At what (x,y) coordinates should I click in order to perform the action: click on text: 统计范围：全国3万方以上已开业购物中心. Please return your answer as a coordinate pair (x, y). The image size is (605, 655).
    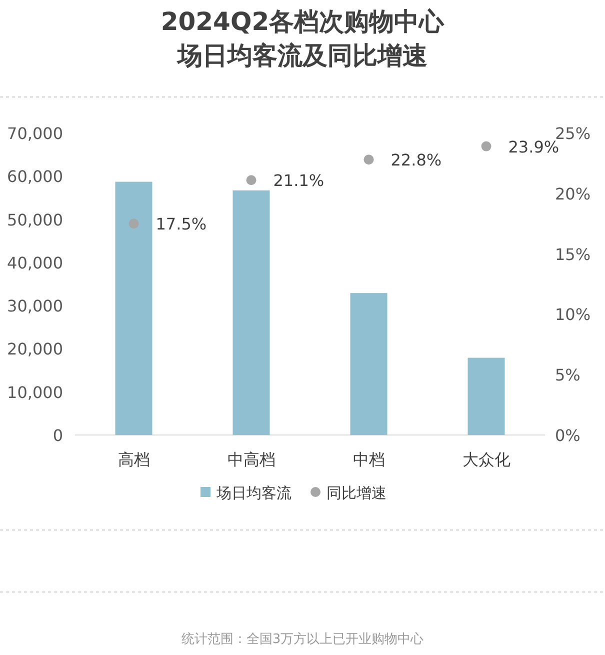
    Looking at the image, I should click on (302, 639).